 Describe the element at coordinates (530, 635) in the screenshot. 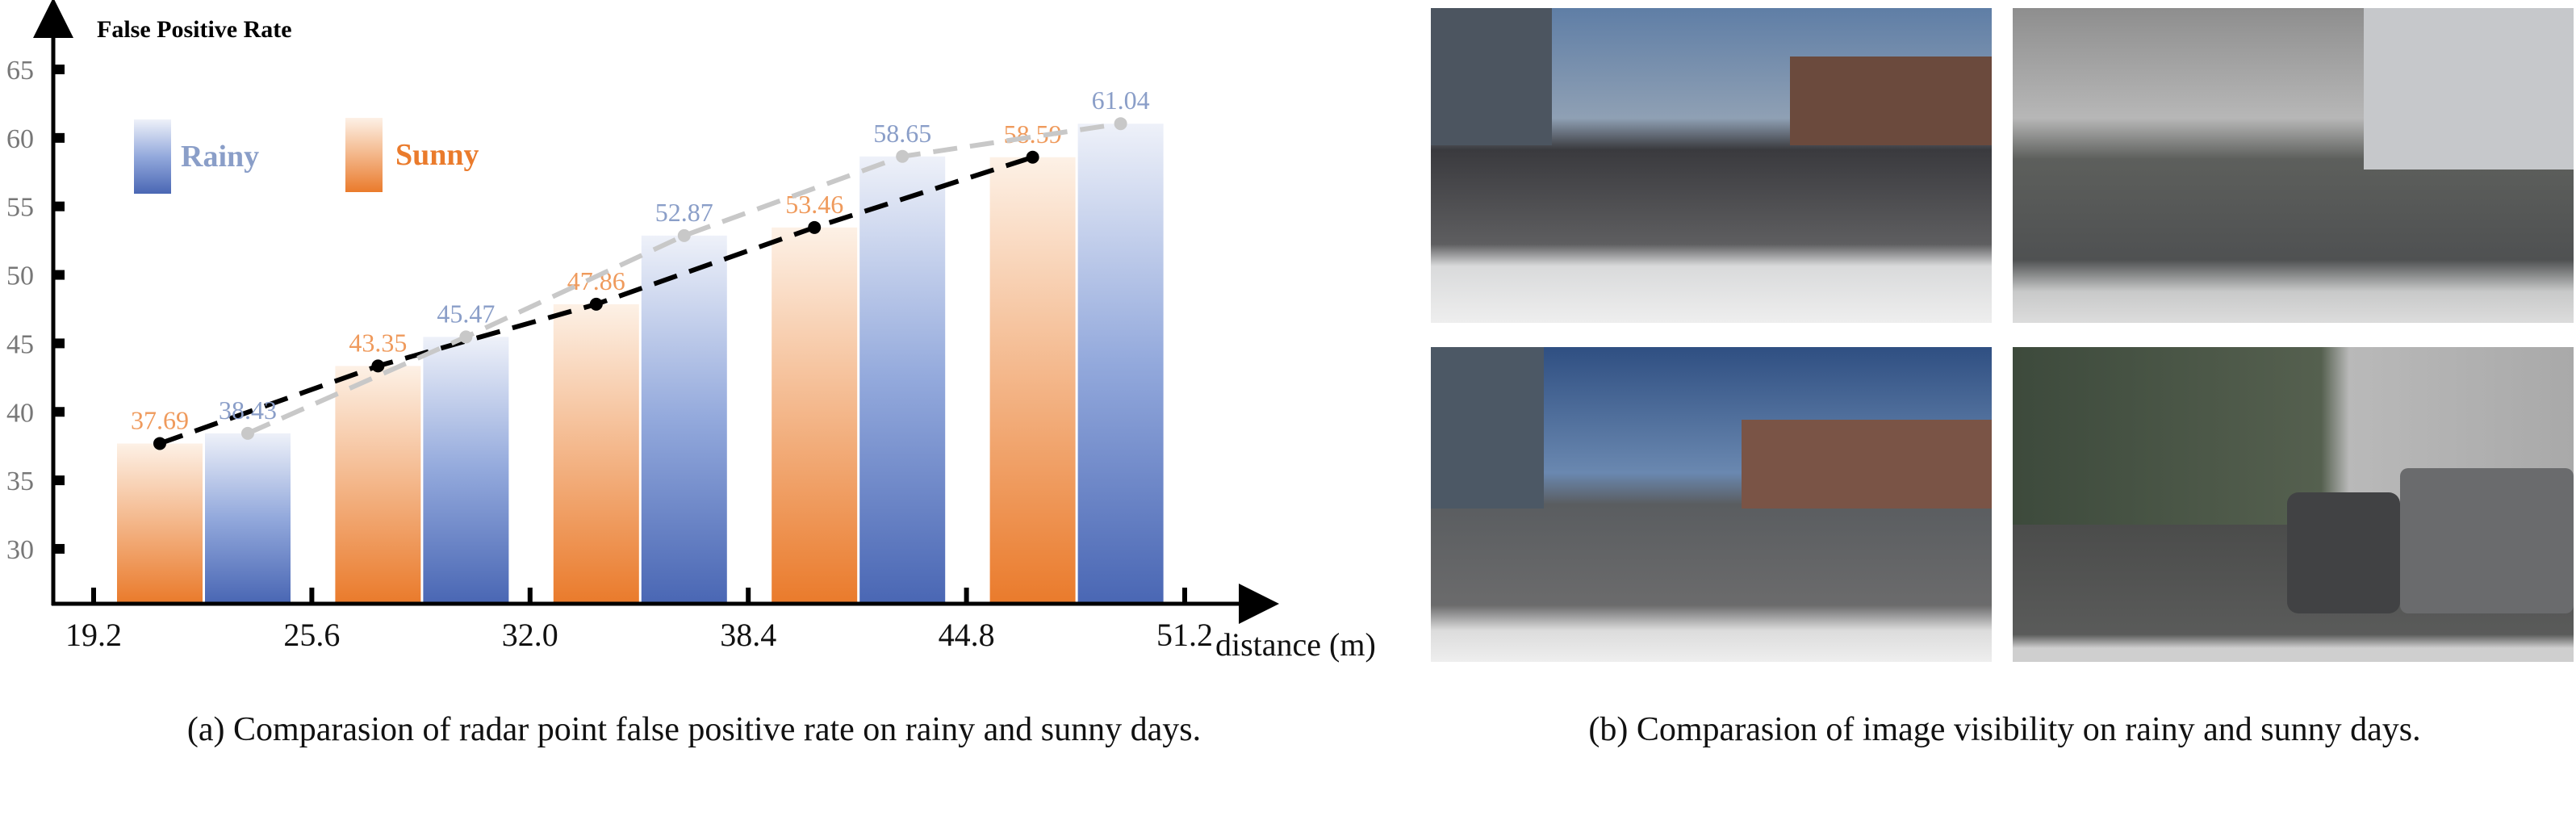

I see `x-tick-label: 32.0` at that location.